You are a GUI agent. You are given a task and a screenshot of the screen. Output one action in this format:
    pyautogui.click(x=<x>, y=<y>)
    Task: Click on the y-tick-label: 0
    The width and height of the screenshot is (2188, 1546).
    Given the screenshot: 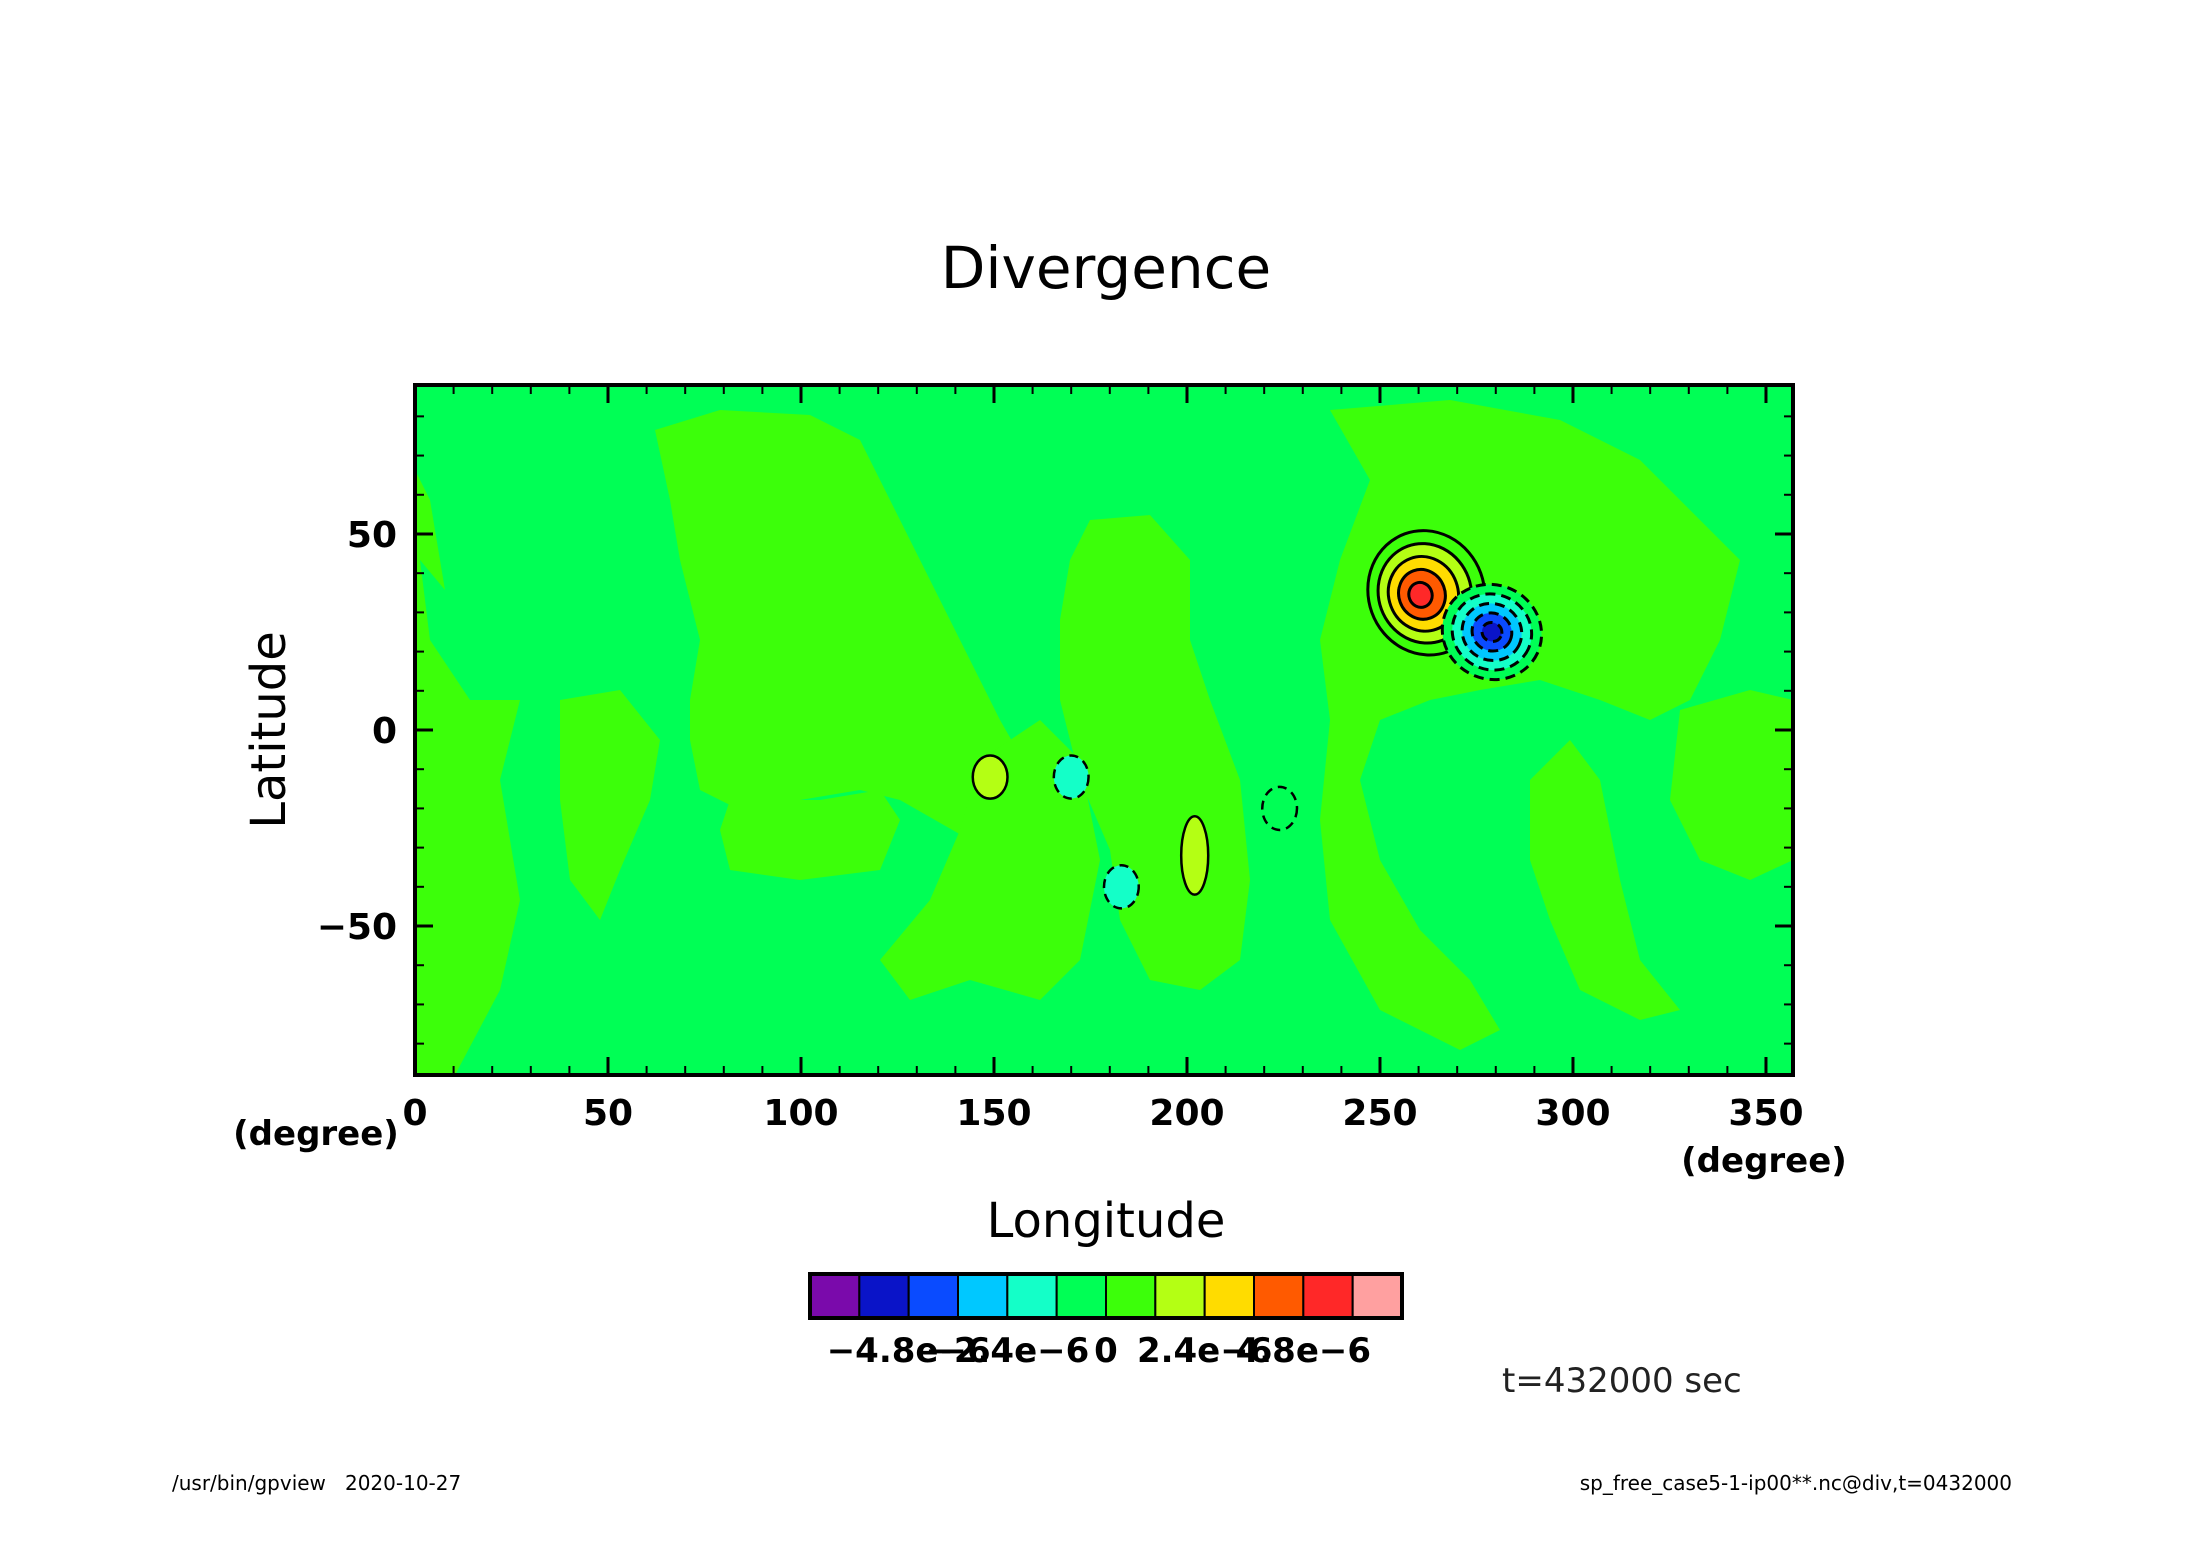 What is the action you would take?
    pyautogui.click(x=384, y=731)
    